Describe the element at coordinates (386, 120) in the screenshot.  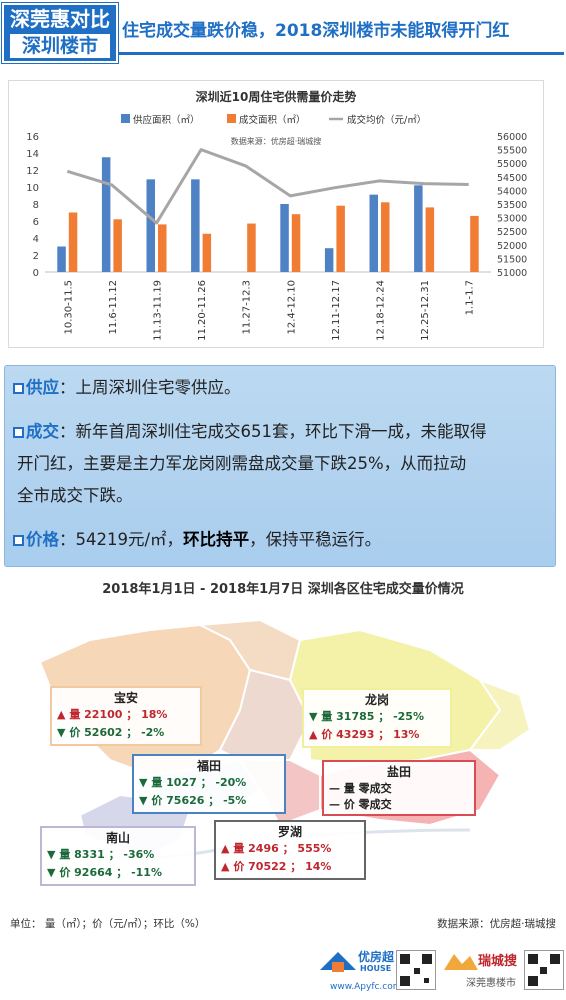
I see `legend-label: 成交均价（元/㎡）` at that location.